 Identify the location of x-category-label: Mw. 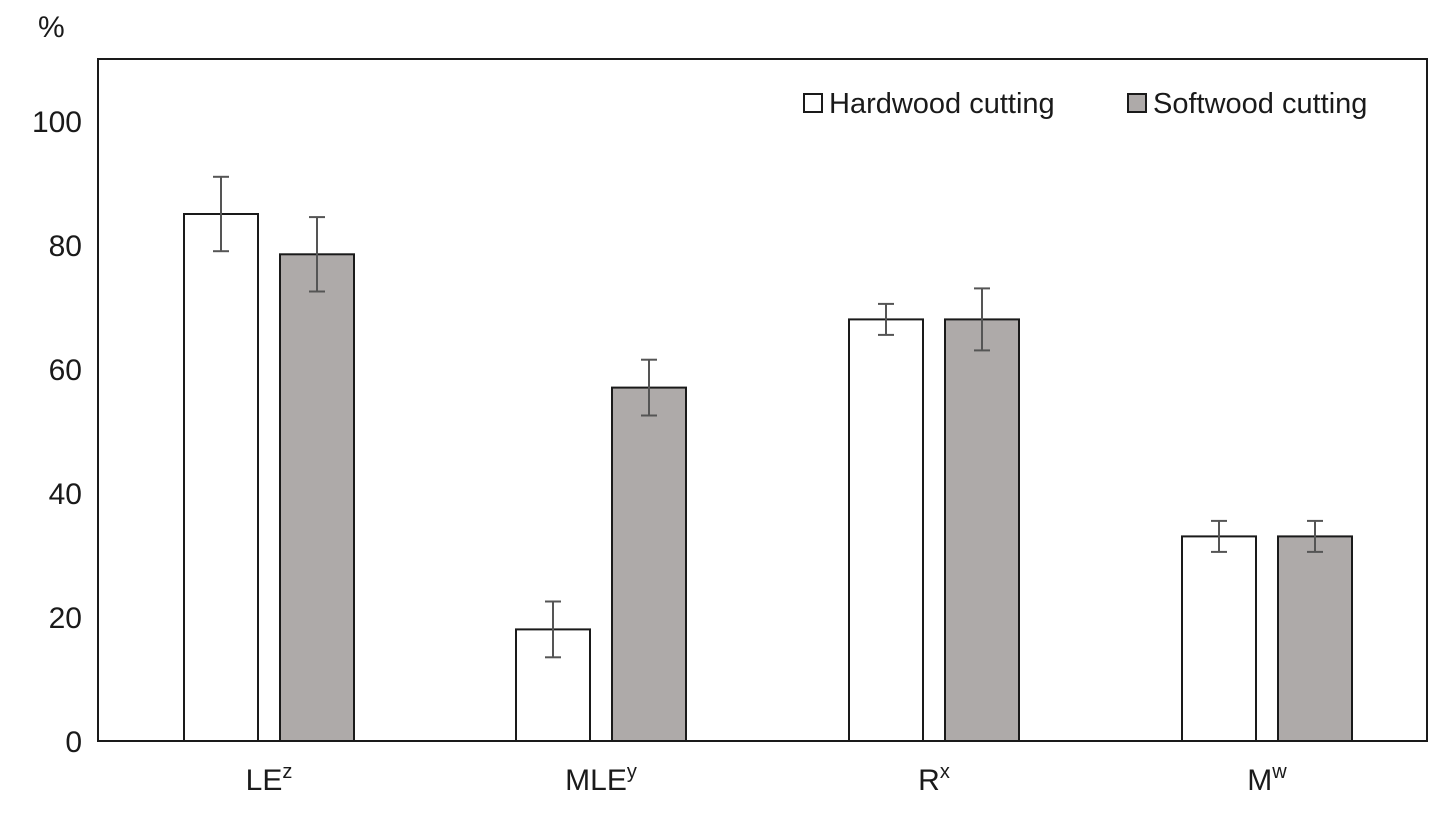
(1267, 779).